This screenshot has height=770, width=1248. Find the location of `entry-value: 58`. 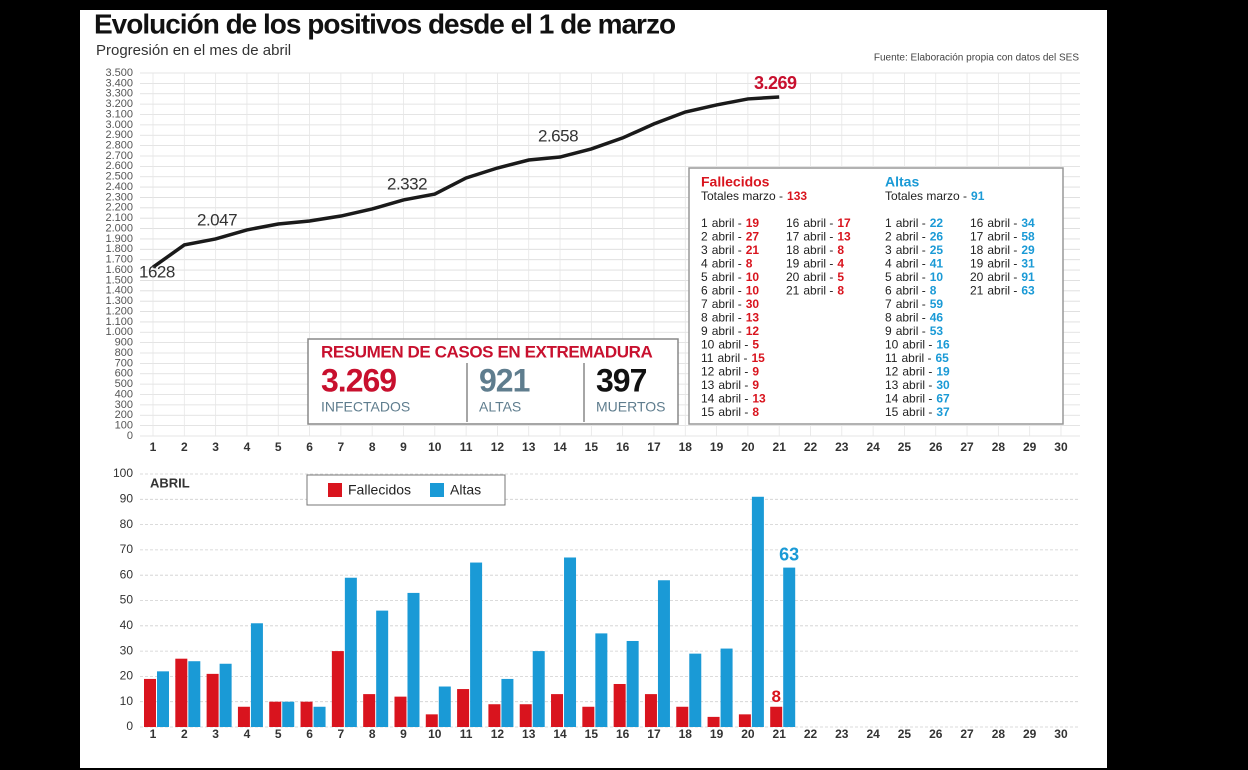

entry-value: 58 is located at coordinates (1028, 237).